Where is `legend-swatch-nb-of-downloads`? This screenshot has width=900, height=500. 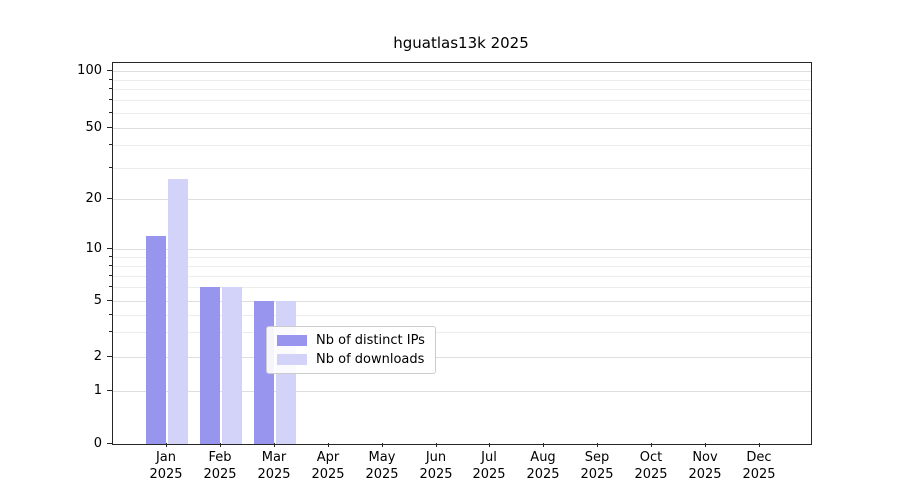 legend-swatch-nb-of-downloads is located at coordinates (292, 359).